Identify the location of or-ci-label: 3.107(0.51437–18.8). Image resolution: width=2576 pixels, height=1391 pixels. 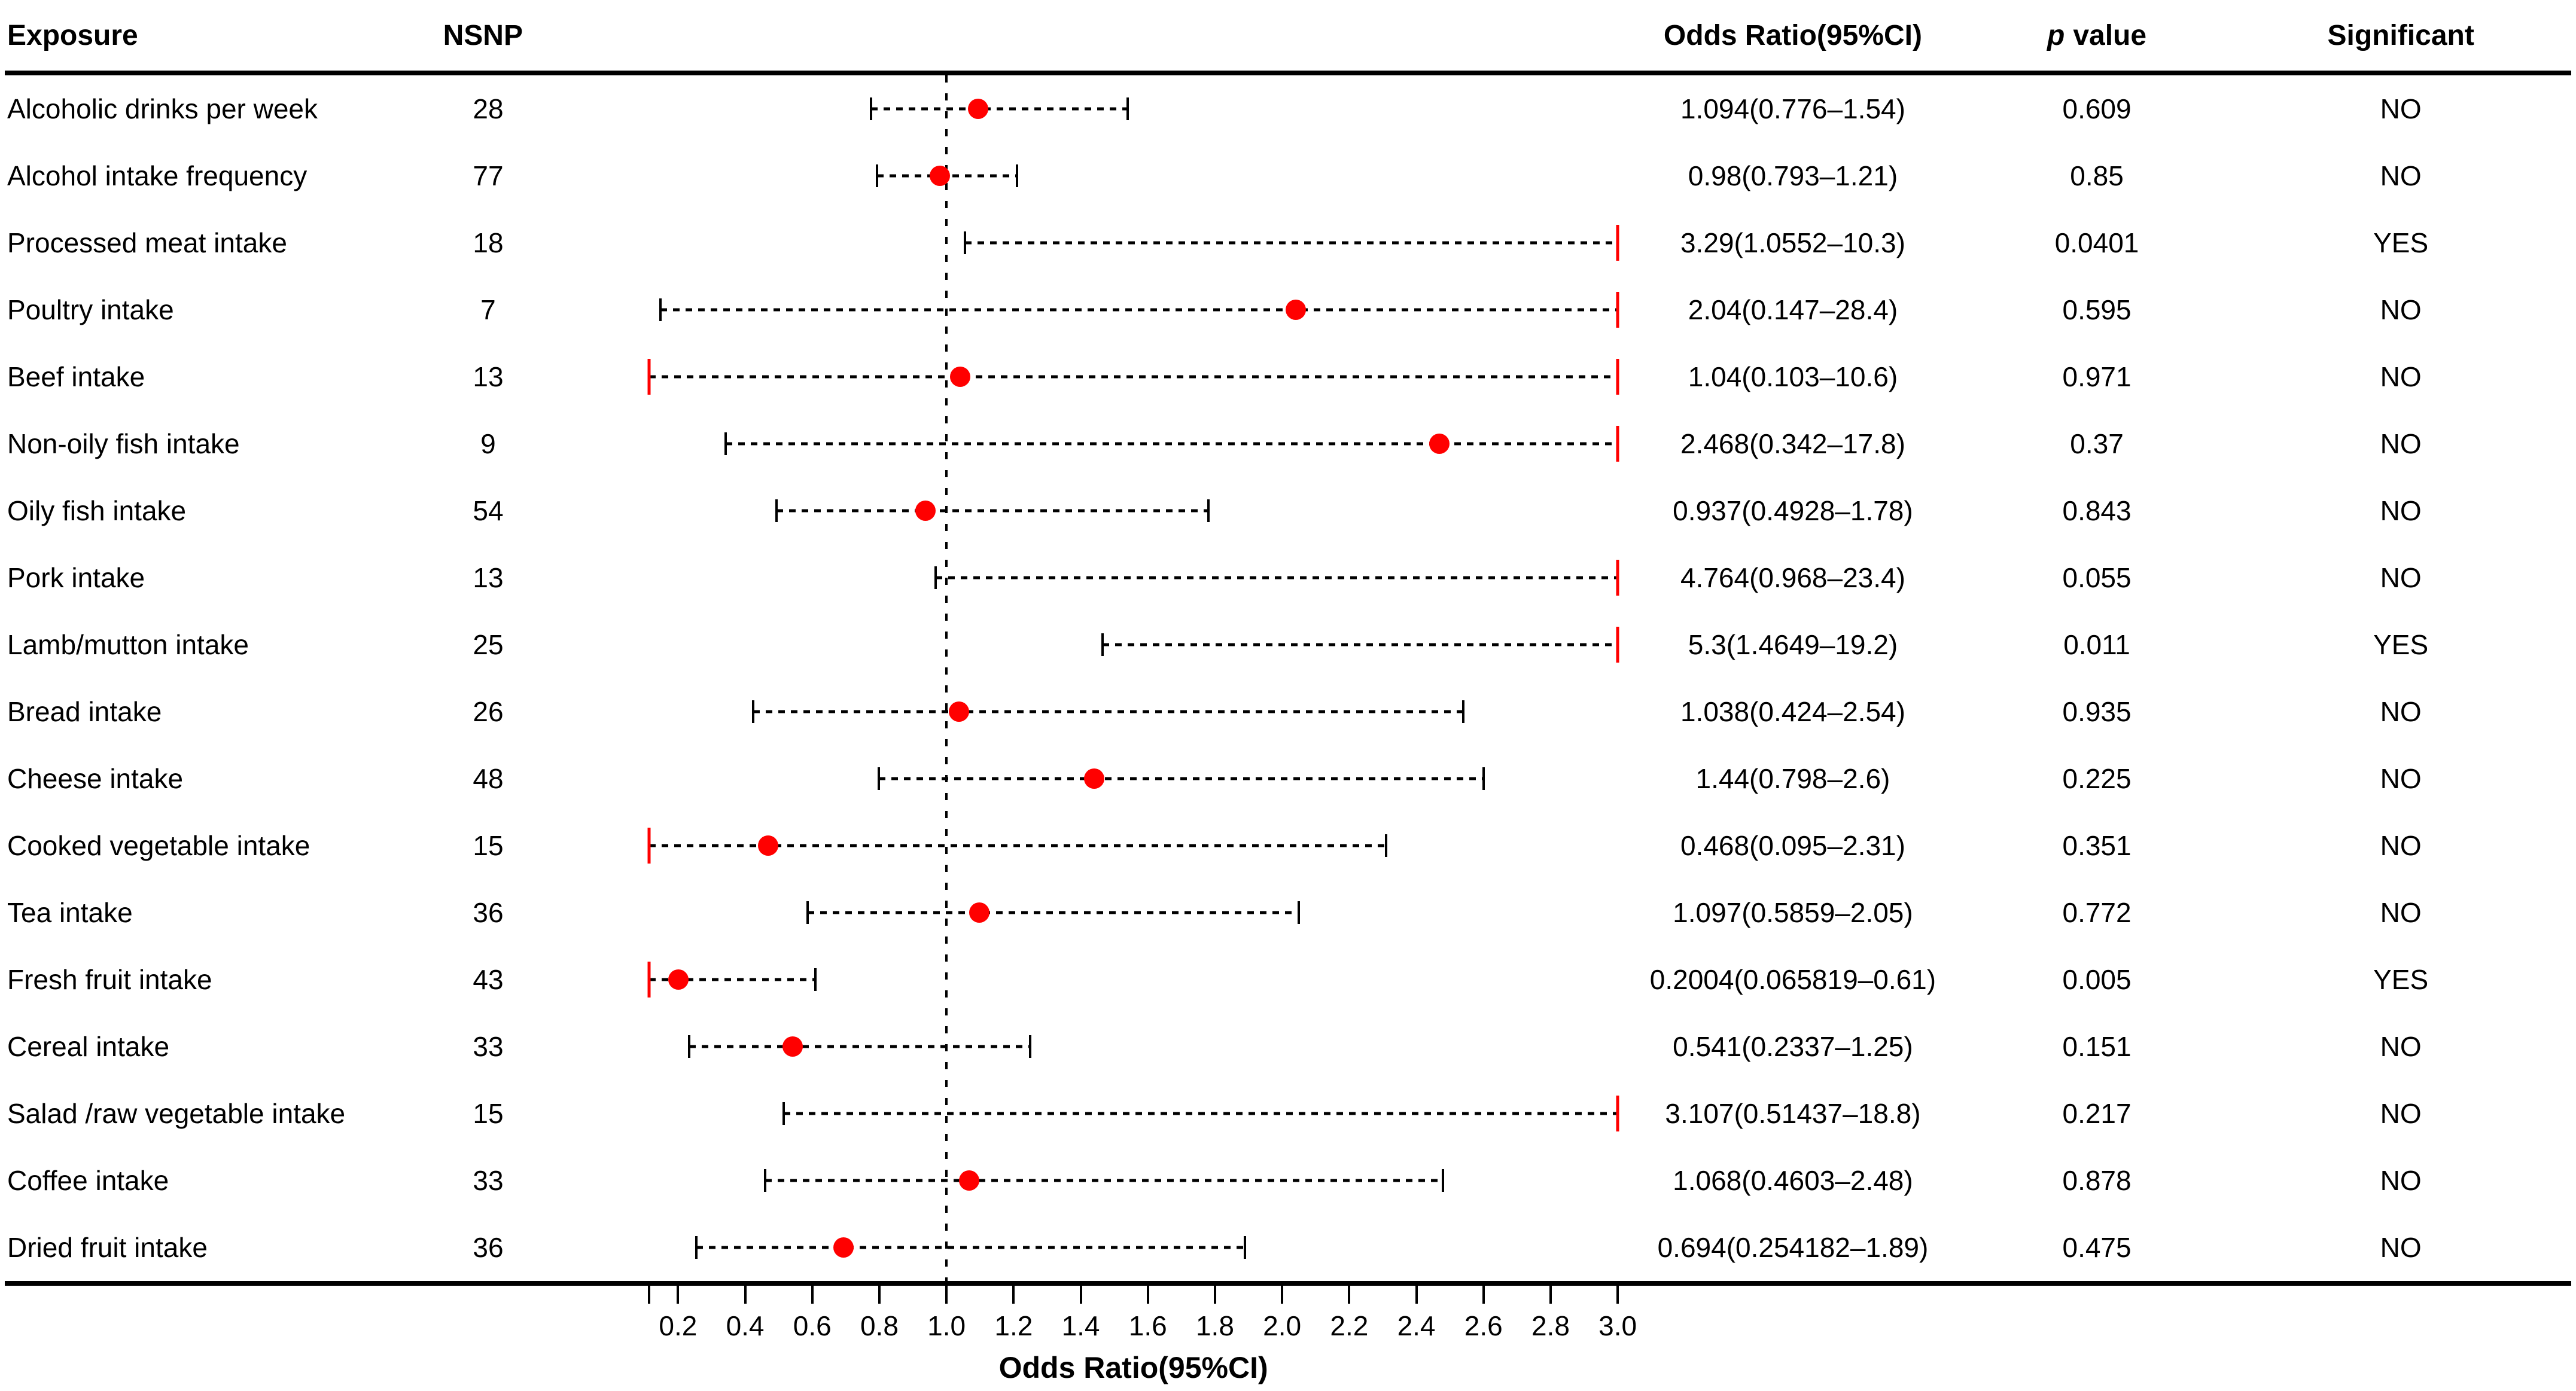
(1793, 1113).